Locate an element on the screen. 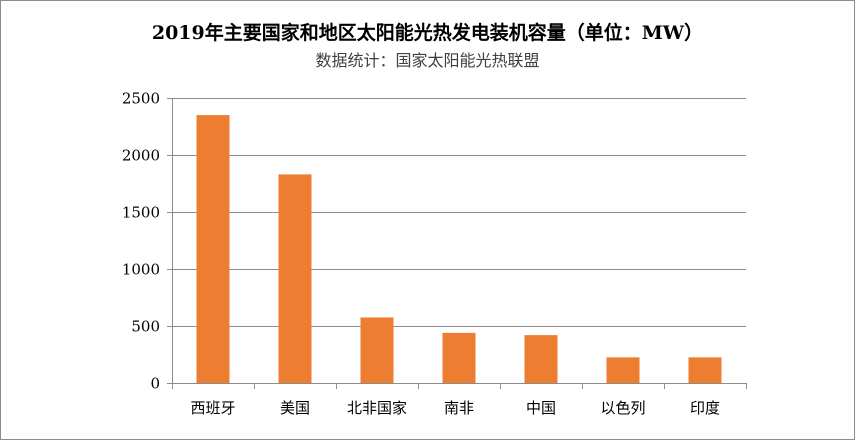 The height and width of the screenshot is (440, 855). category-label: 南非 is located at coordinates (459, 408).